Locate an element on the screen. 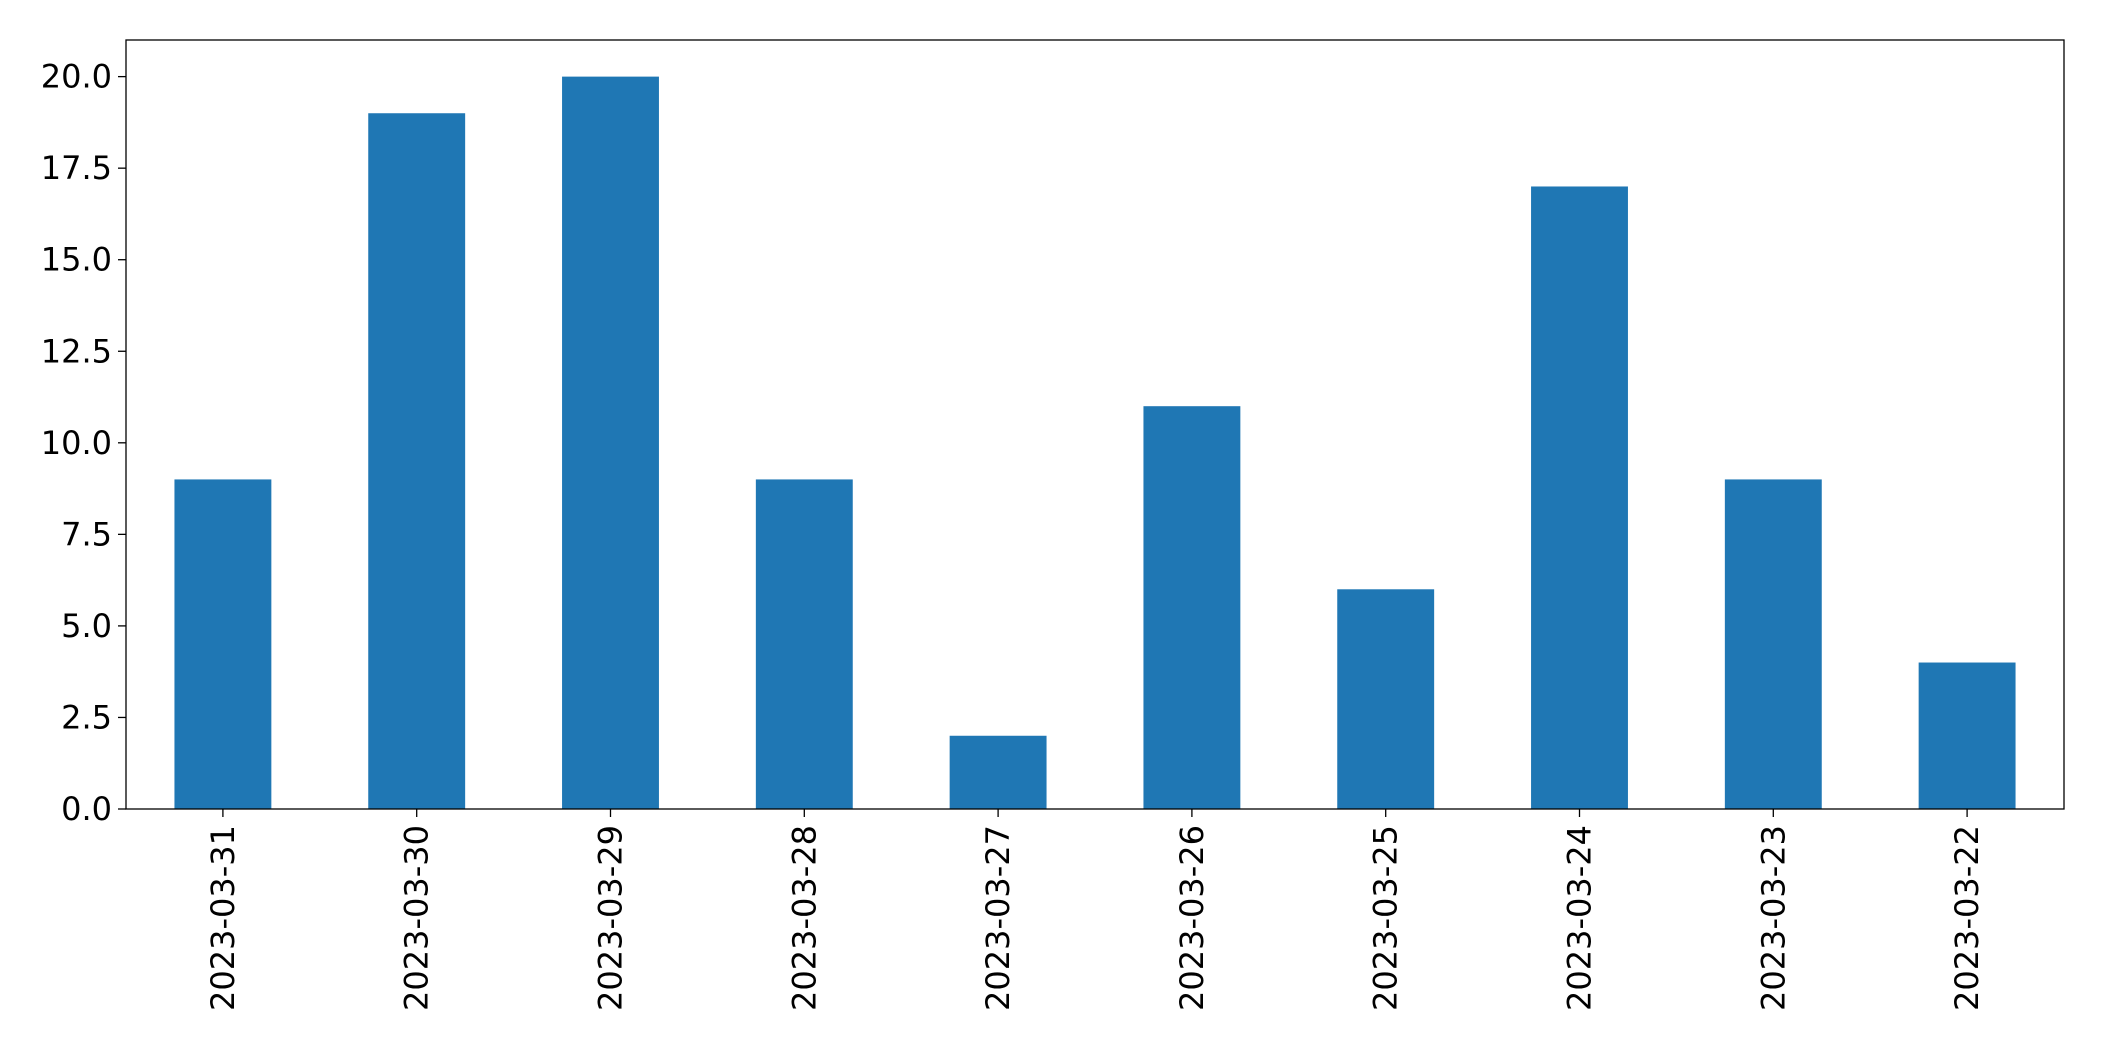 This screenshot has height=1061, width=2104. y-tick-label: 17.5 is located at coordinates (76, 168).